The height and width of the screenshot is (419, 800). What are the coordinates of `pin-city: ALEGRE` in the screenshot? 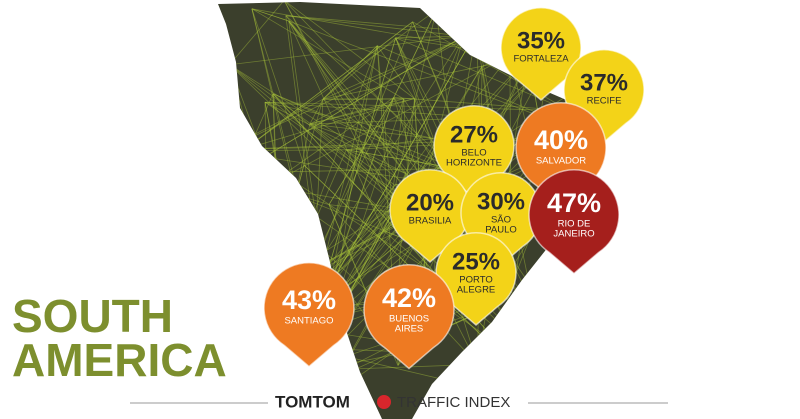 It's located at (476, 289).